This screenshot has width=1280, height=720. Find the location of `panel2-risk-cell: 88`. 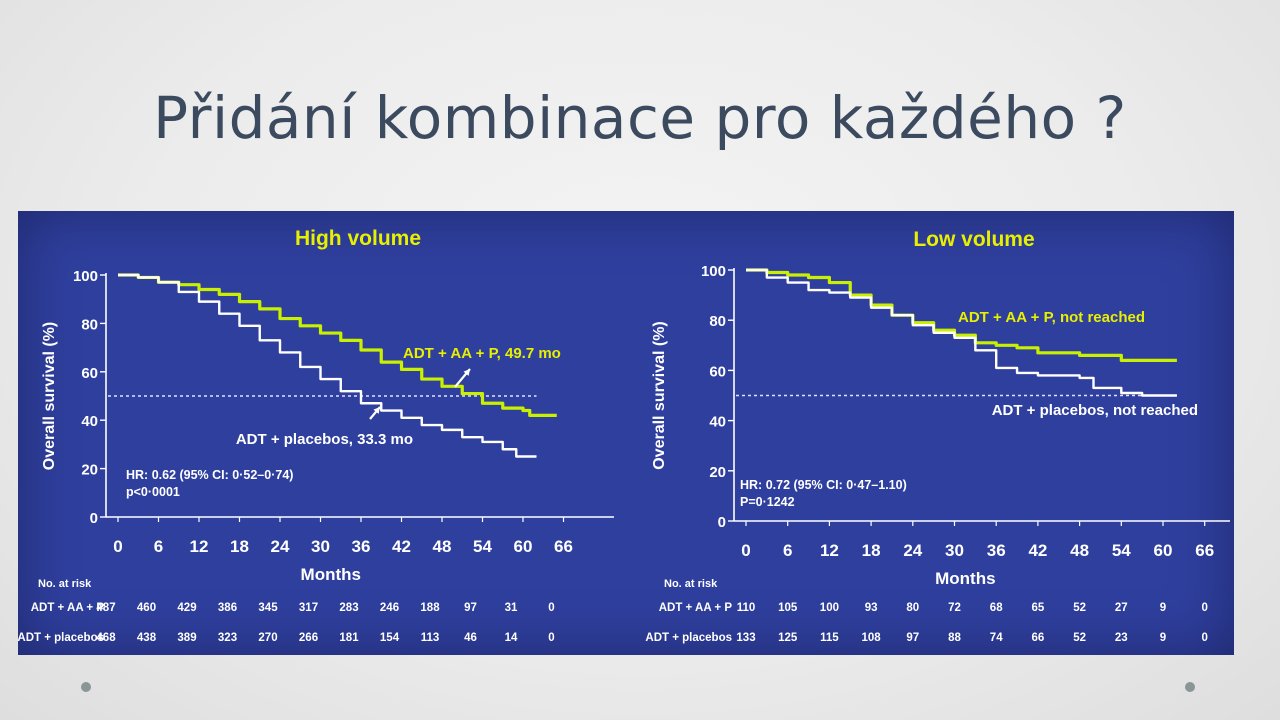

panel2-risk-cell: 88 is located at coordinates (954, 638).